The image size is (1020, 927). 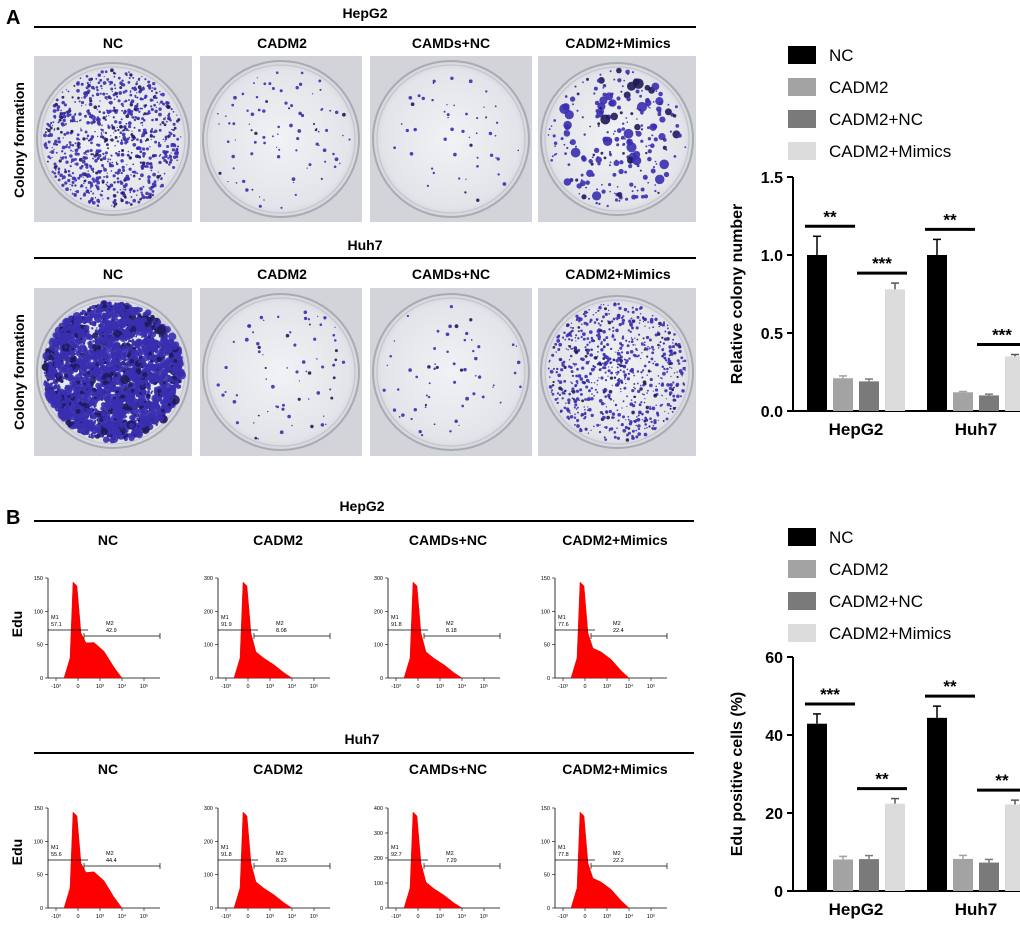 I want to click on colony-dish-huh7-nc, so click(x=113, y=372).